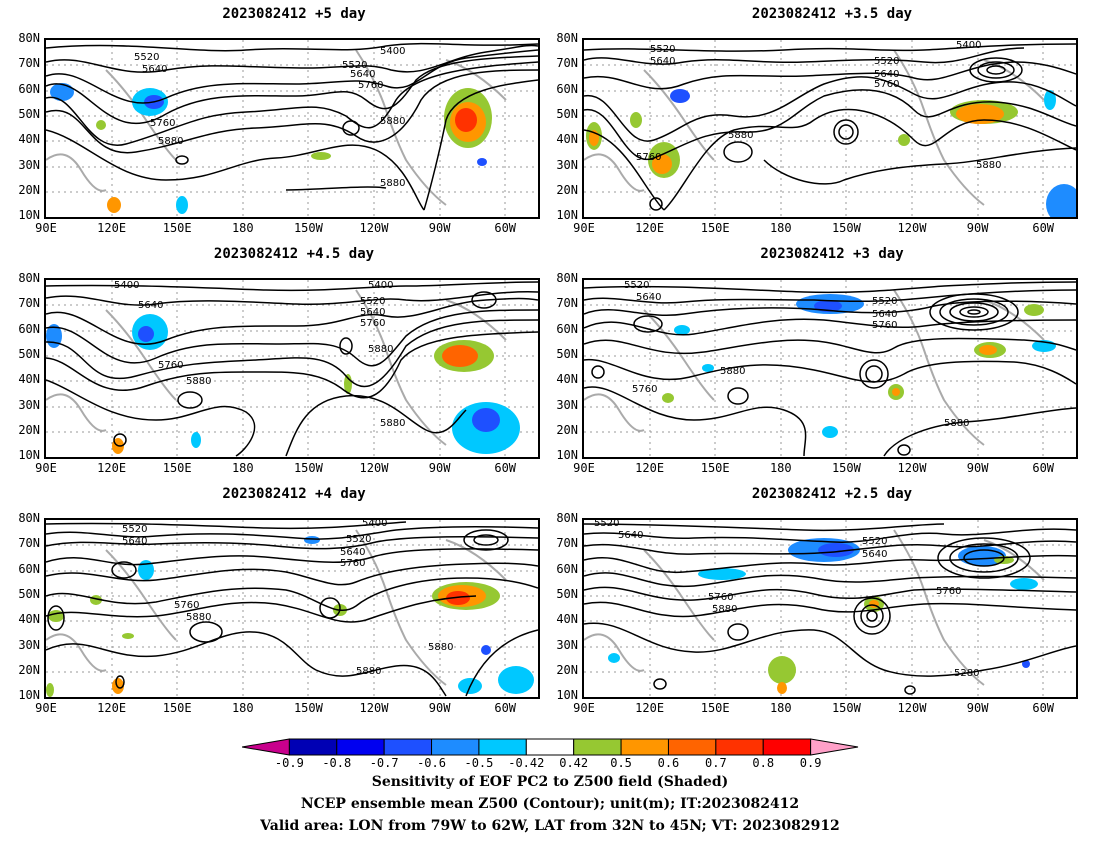 The width and height of the screenshot is (1100, 850). I want to click on colorbar, so click(550, 747).